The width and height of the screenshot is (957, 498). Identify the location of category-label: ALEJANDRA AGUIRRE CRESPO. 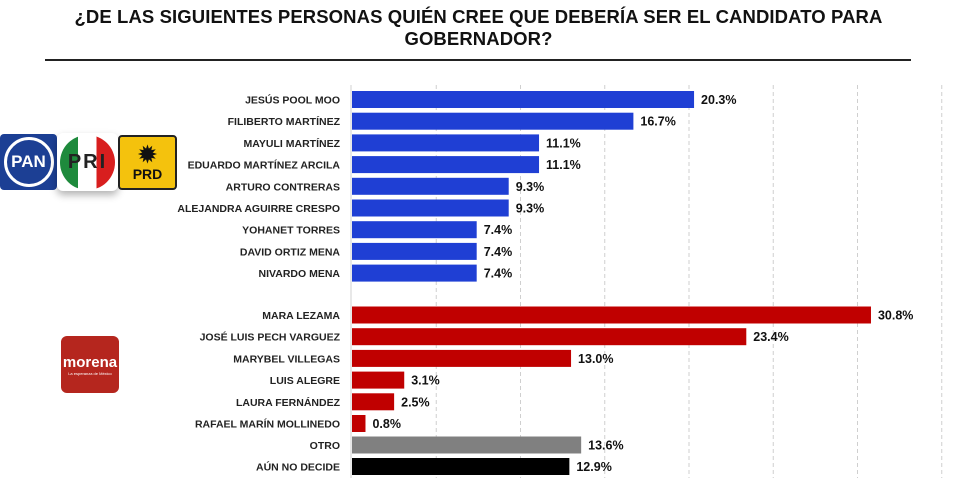
(258, 209).